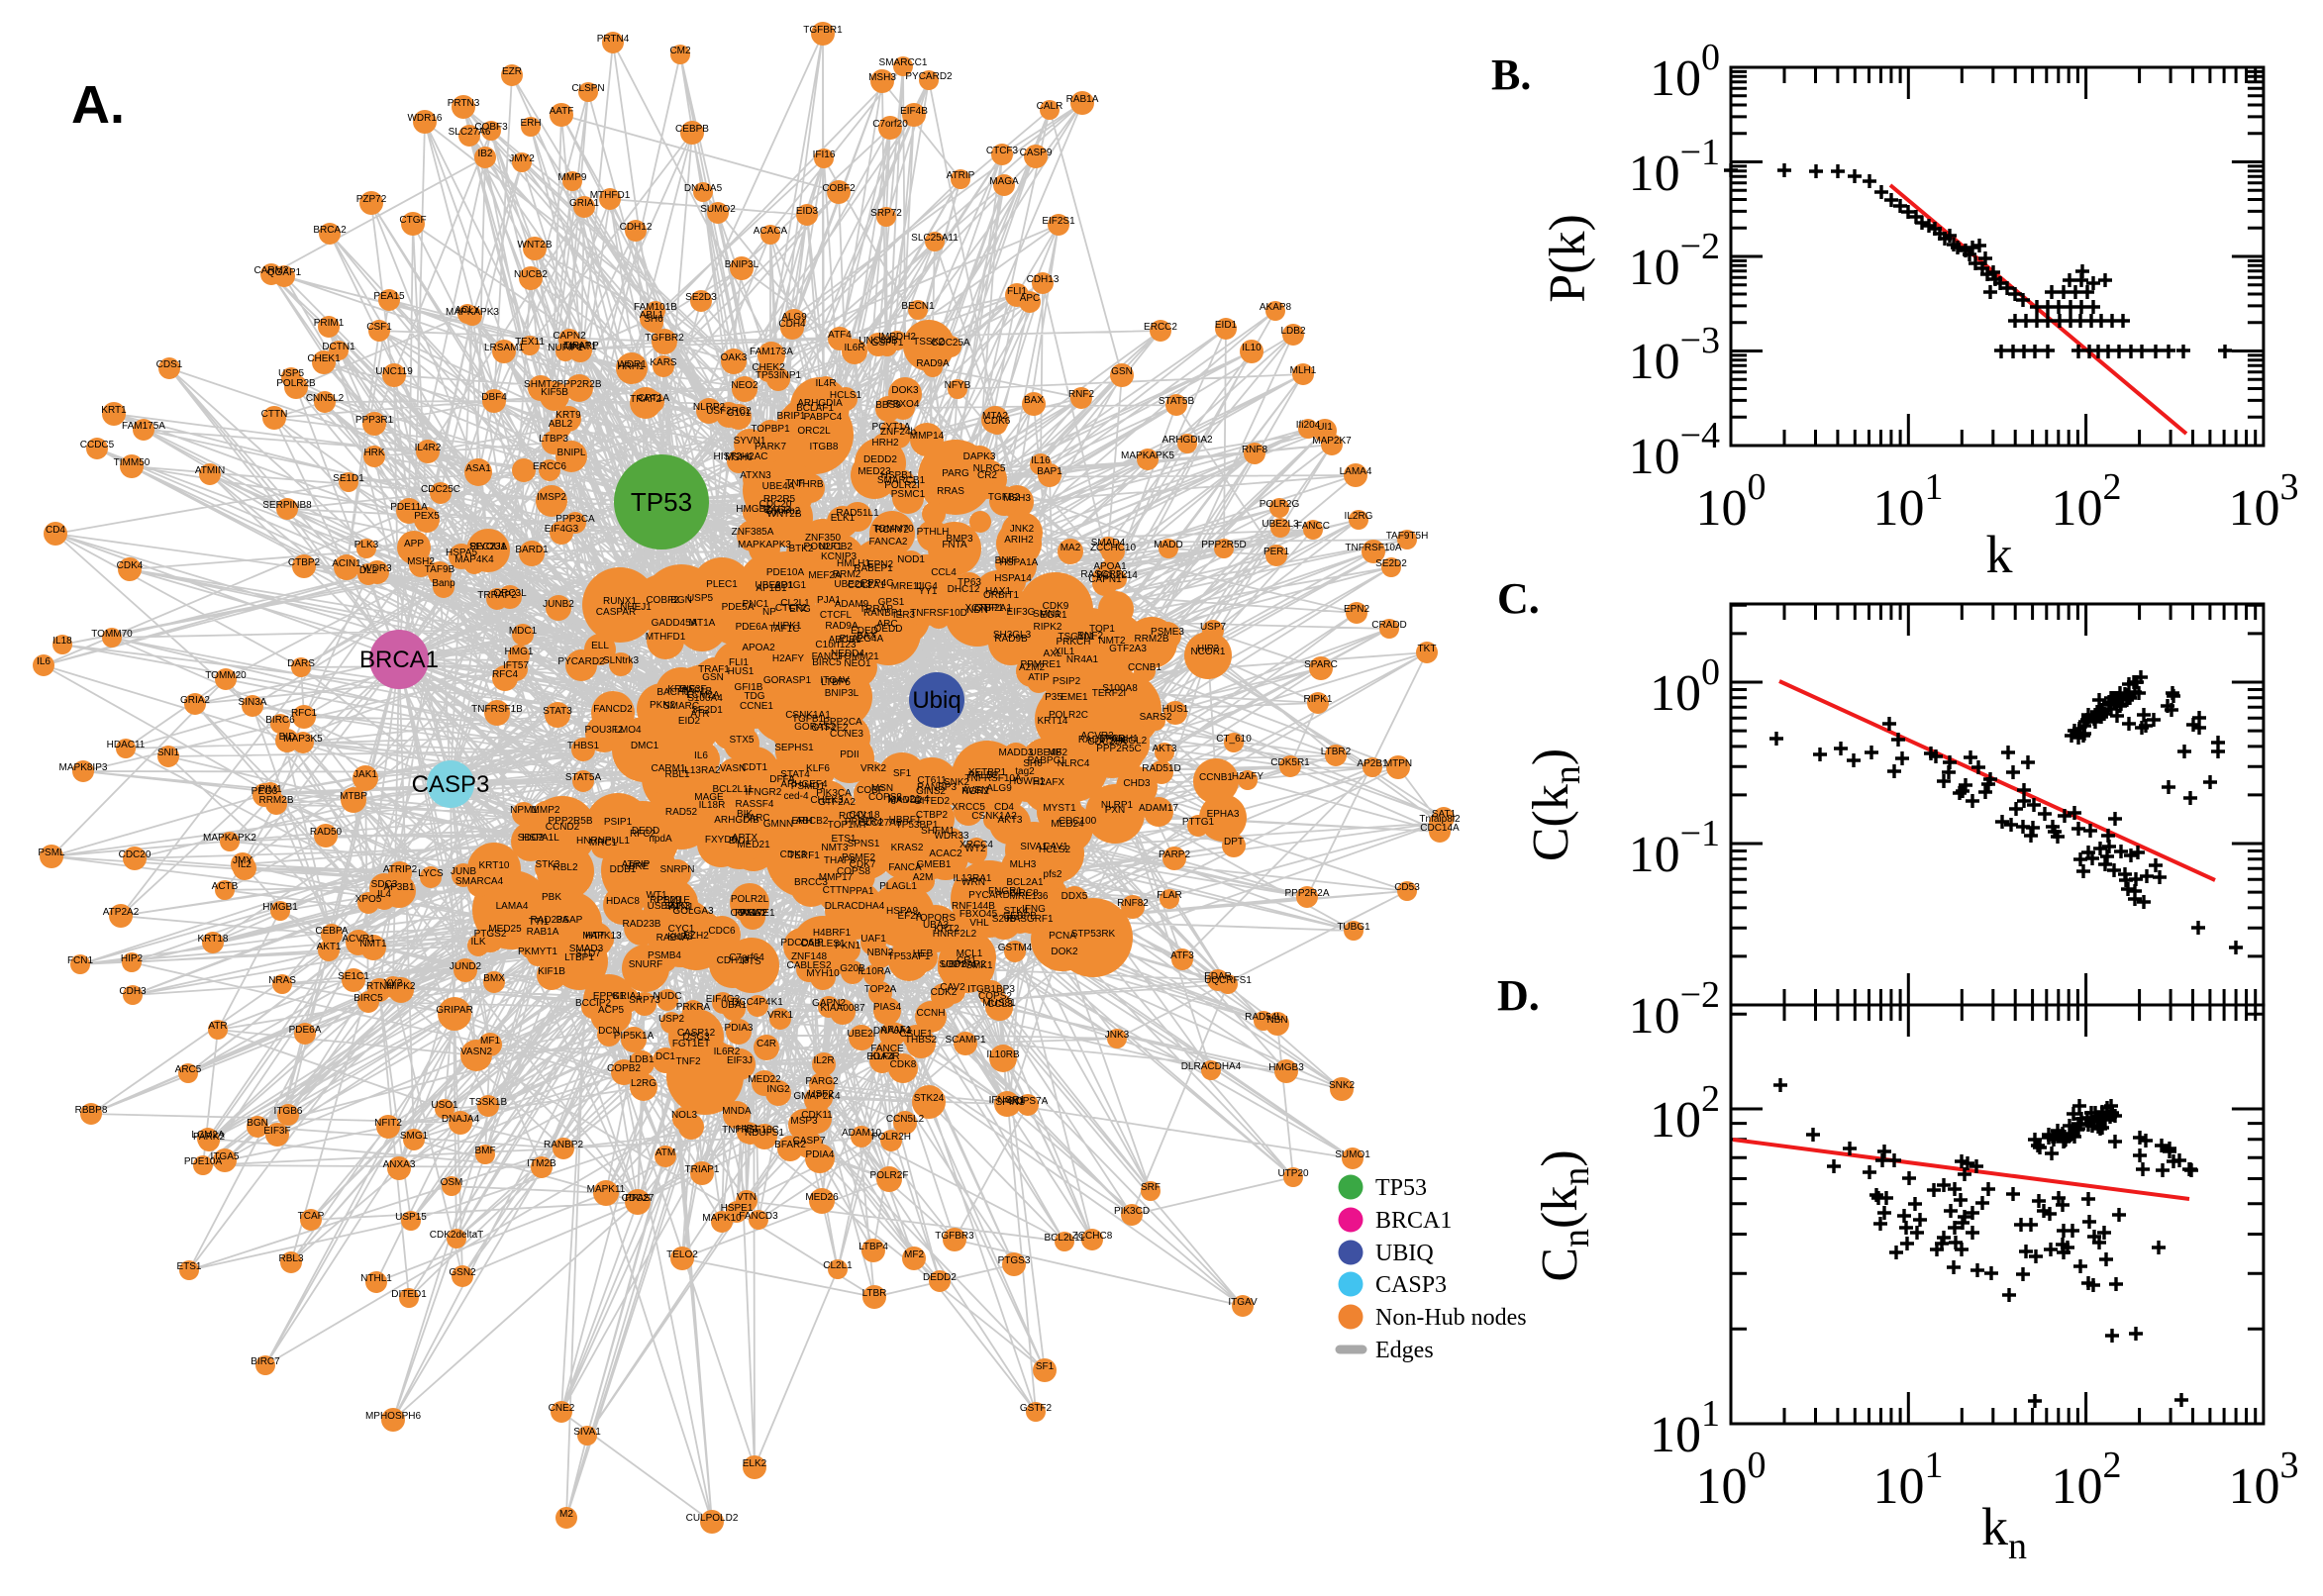 This screenshot has width=2323, height=1596. Describe the element at coordinates (1158, 808) in the screenshot. I see `svg-text: ADAM17` at that location.